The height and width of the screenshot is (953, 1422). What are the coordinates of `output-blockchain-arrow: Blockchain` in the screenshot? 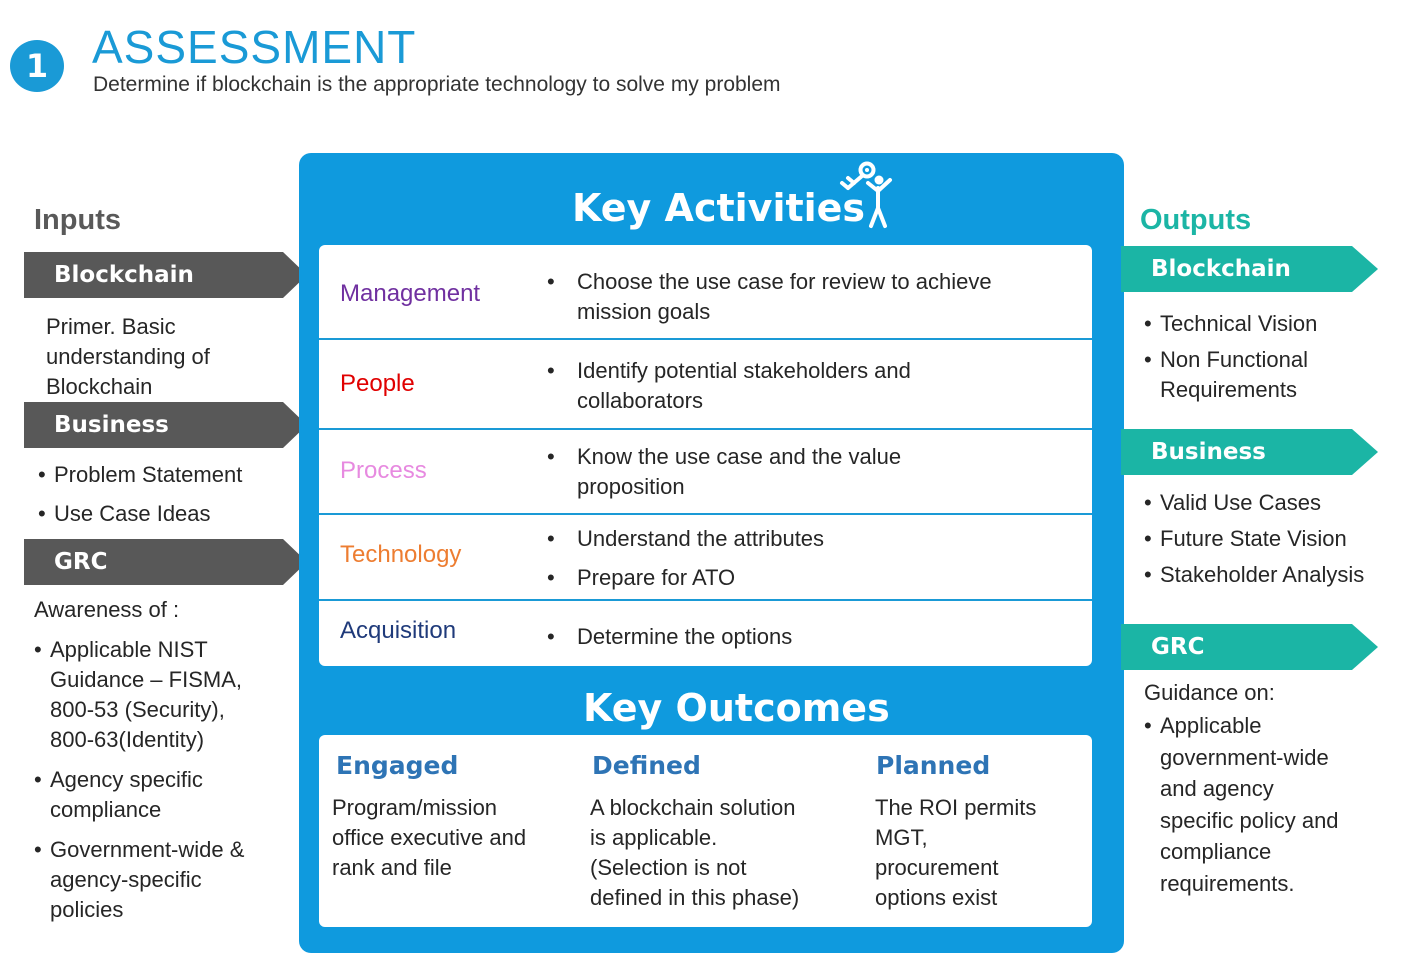 It's located at (1249, 269).